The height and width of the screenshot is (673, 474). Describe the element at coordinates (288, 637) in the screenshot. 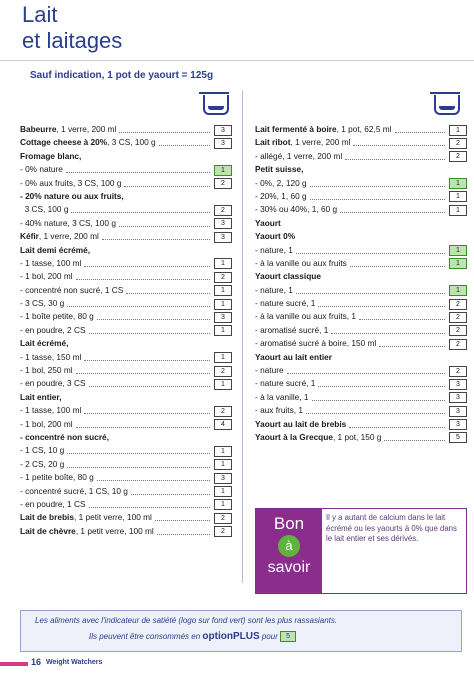

I see `points-box: 5` at that location.